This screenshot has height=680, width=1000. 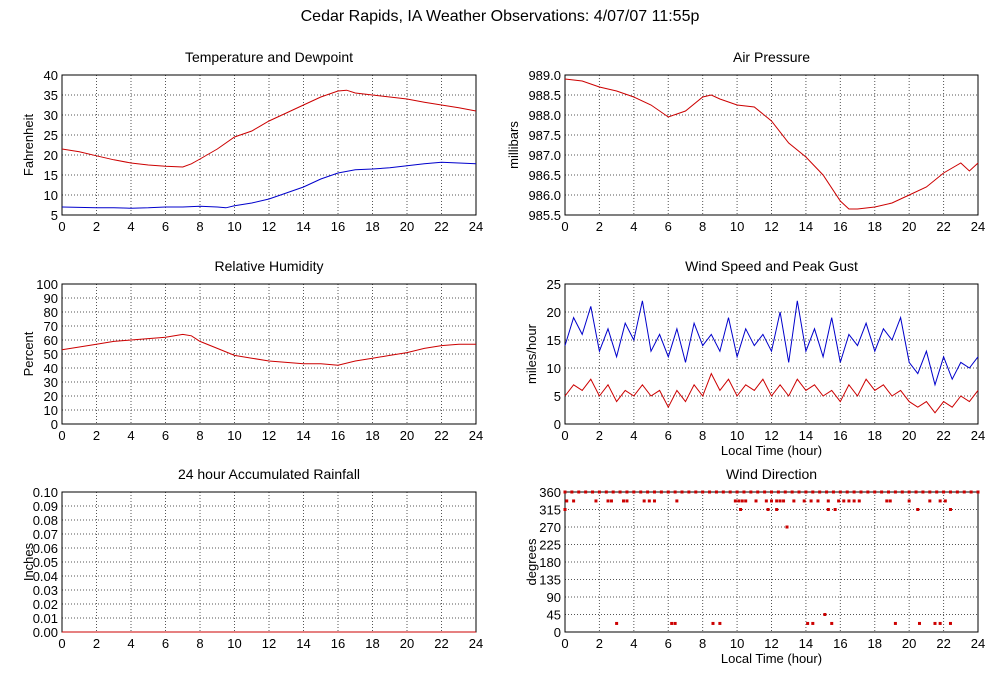 I want to click on wind-xtick-label: 18, so click(x=875, y=435).